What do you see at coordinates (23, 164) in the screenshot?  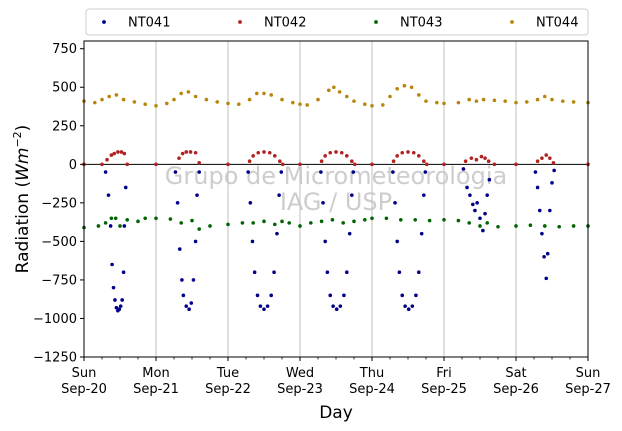 I see `y-axis-label-unit: Wm` at bounding box center [23, 164].